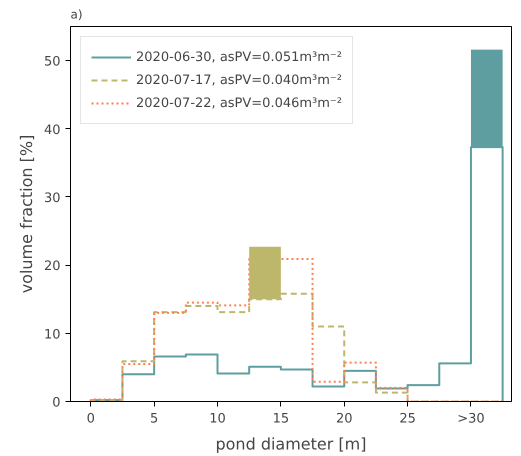 The height and width of the screenshot is (456, 521). What do you see at coordinates (407, 419) in the screenshot?
I see `x-tick-label: 25` at bounding box center [407, 419].